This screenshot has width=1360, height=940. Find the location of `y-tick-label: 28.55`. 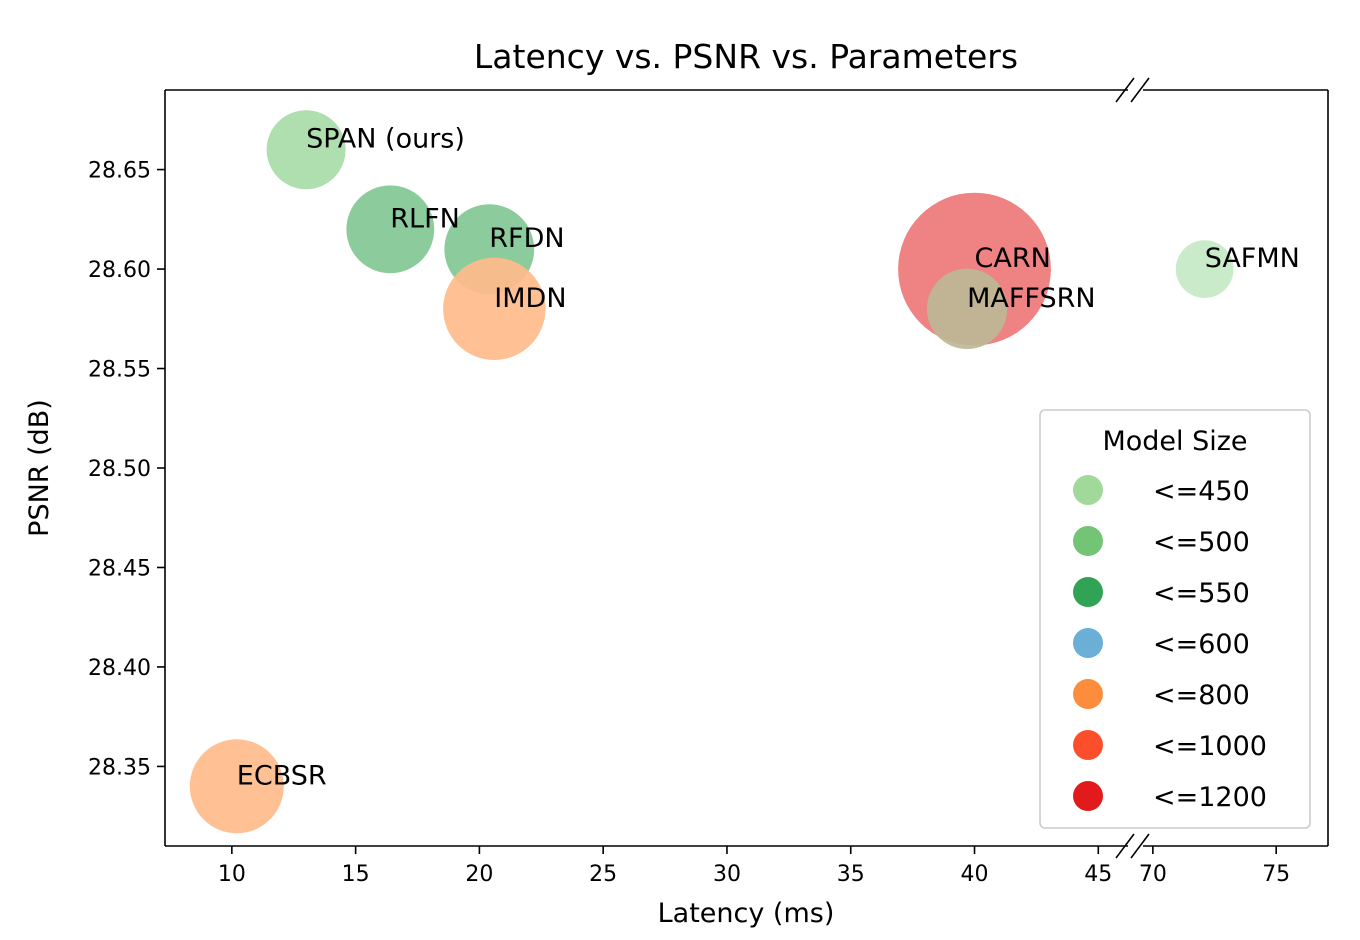

y-tick-label: 28.55 is located at coordinates (119, 370).